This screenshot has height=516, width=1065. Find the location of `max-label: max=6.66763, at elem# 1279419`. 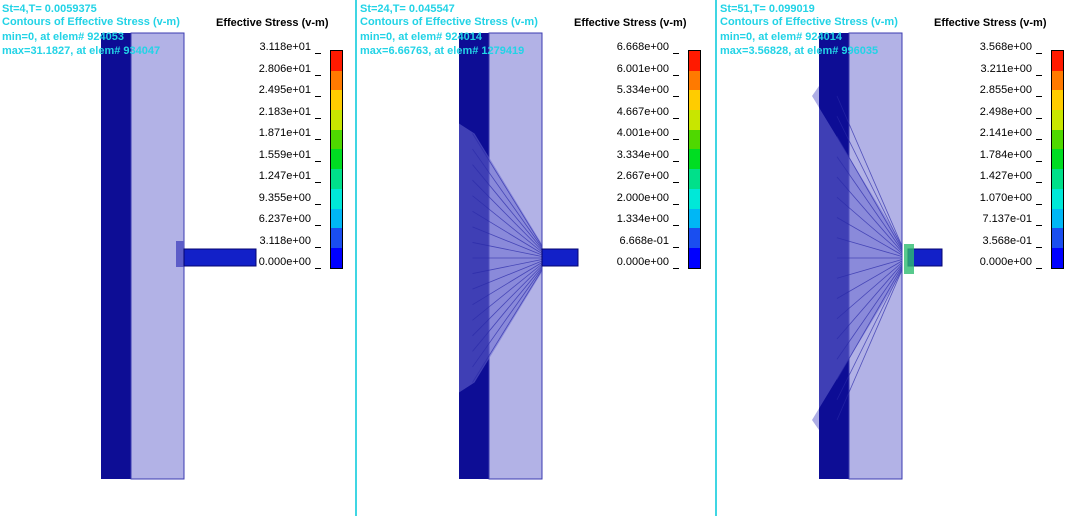

max-label: max=6.66763, at elem# 1279419 is located at coordinates (442, 51).